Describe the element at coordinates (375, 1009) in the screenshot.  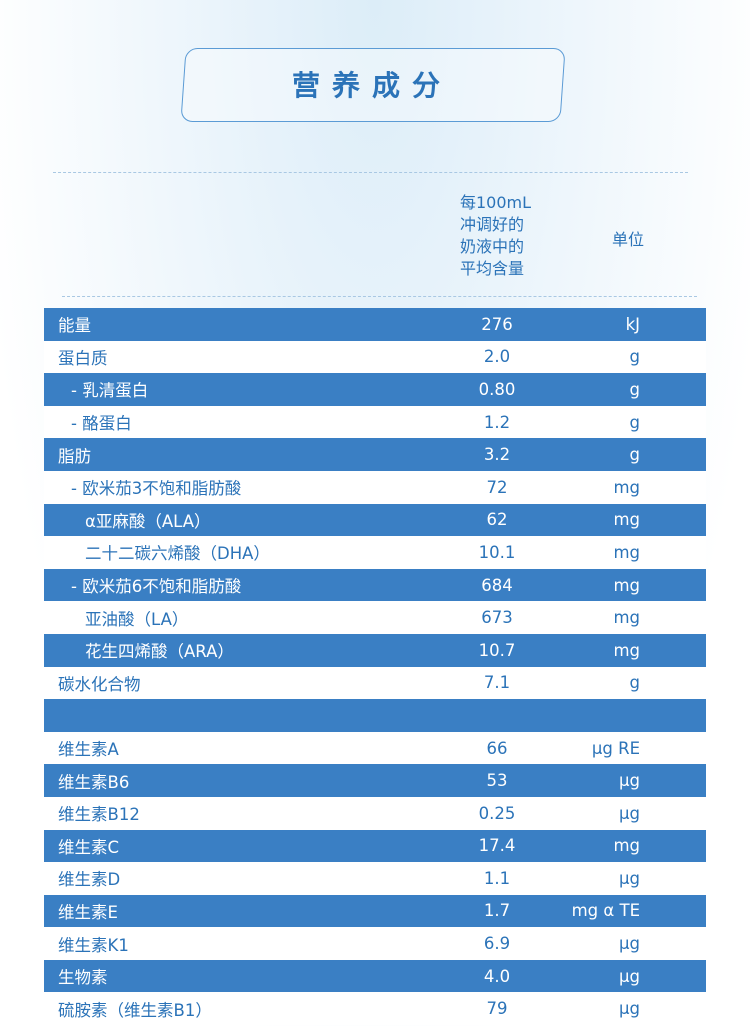
I see `table-row: 硫胺素（维生素B1） 79 µg` at that location.